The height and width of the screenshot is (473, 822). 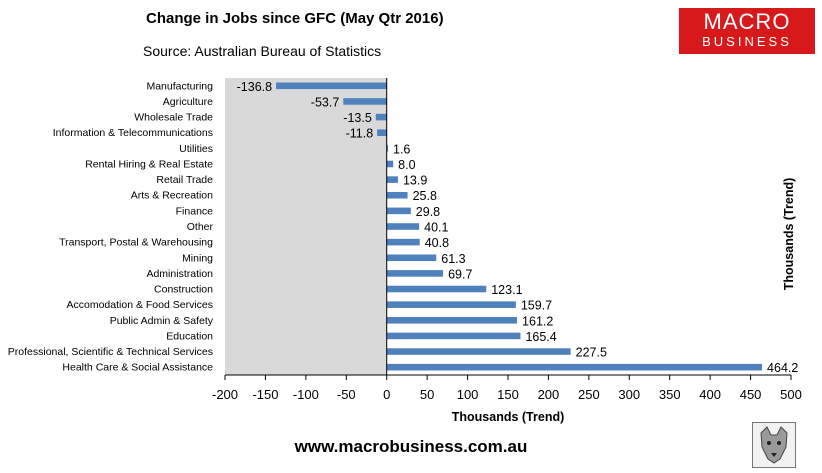 What do you see at coordinates (360, 134) in the screenshot?
I see `data-label: -11.8` at bounding box center [360, 134].